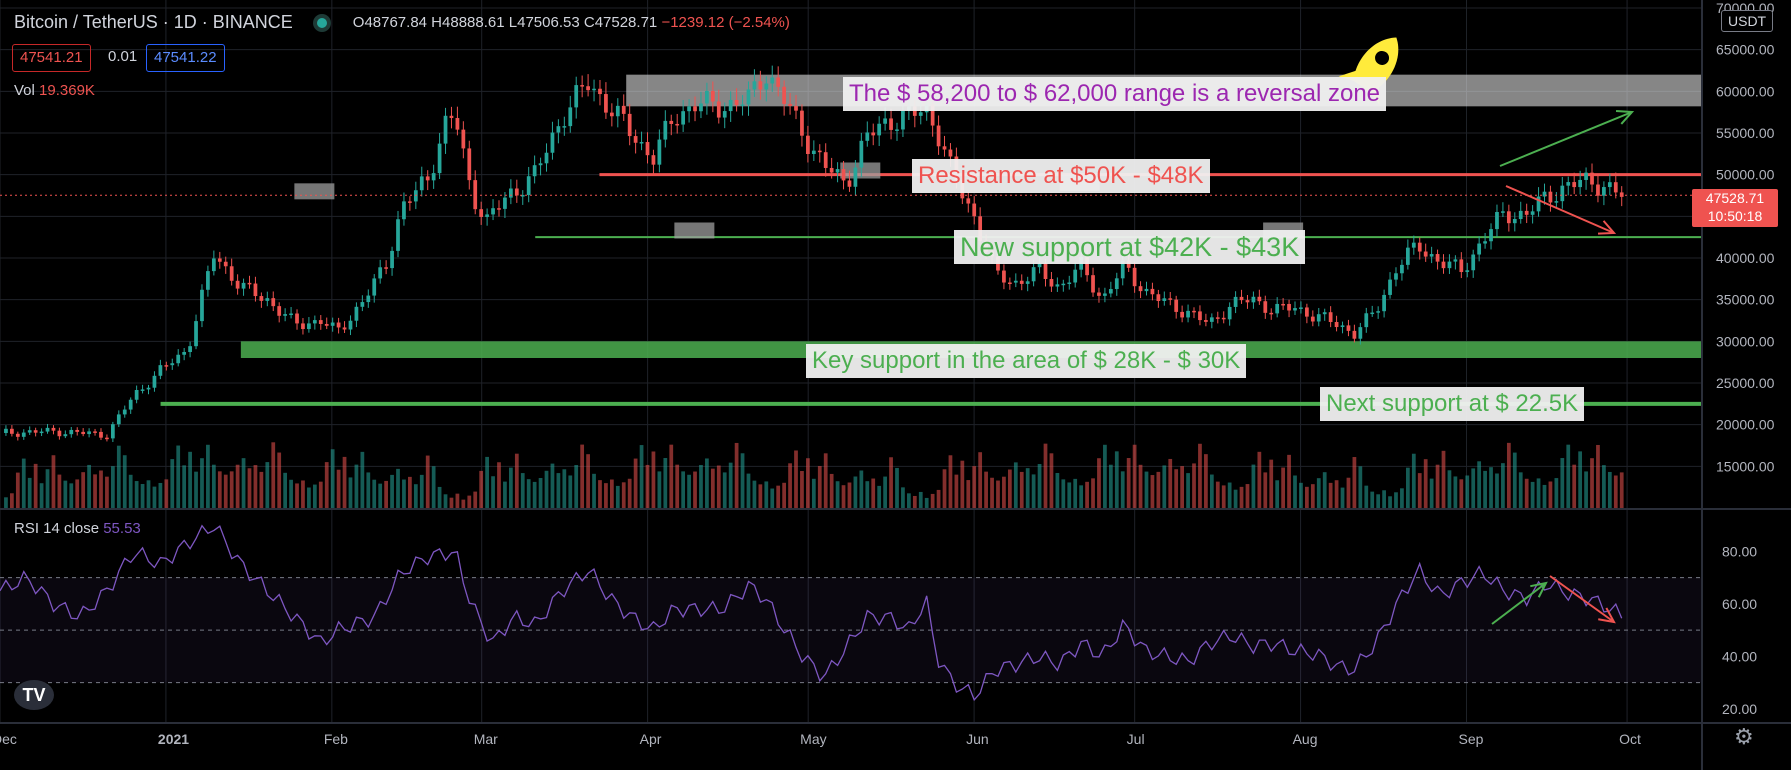 Image resolution: width=1791 pixels, height=770 pixels. What do you see at coordinates (153, 22) in the screenshot?
I see `symbol-title: Bitcoin / TetherUS · 1D · BINANCE` at bounding box center [153, 22].